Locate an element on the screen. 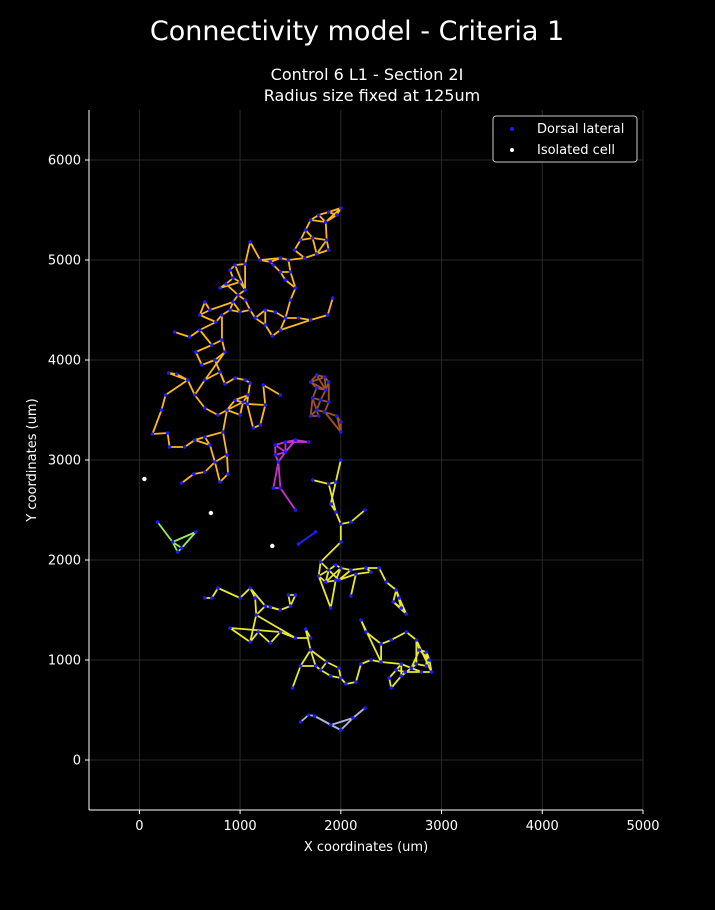  x-tick-label: 4000 is located at coordinates (542, 826).